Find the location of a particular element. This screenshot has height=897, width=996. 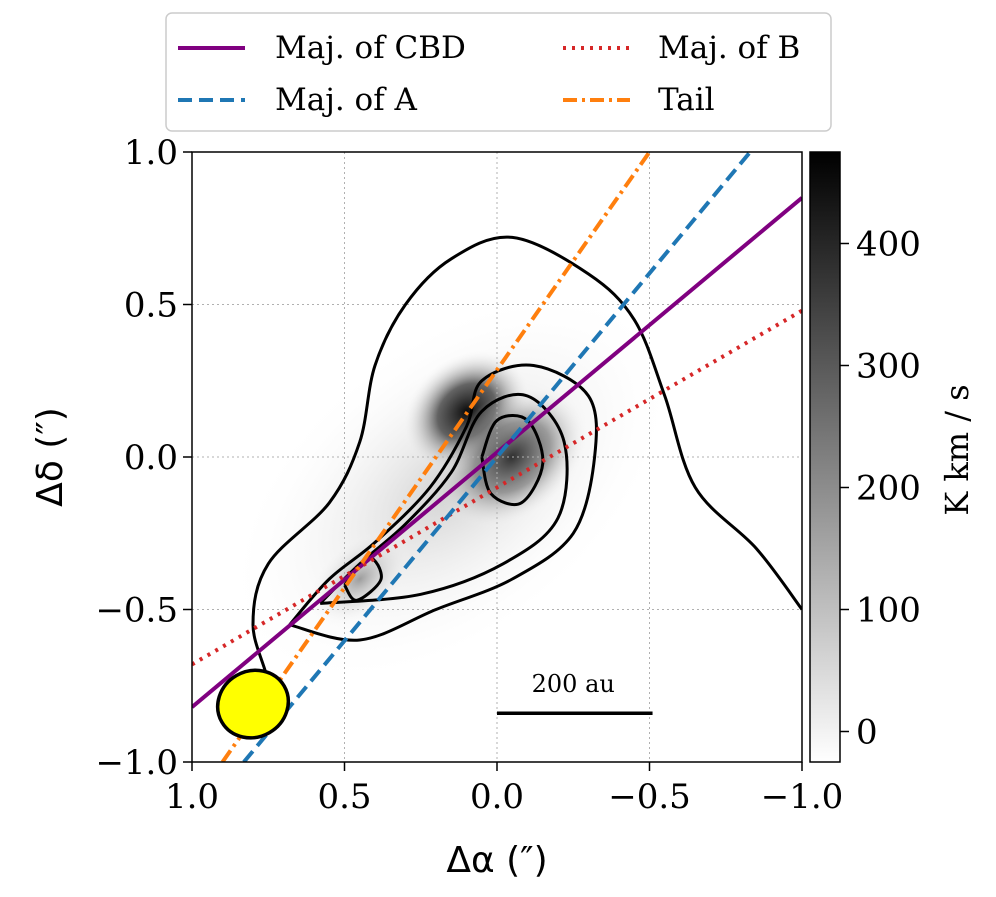

legend-label-tail: Tail is located at coordinates (686, 100).